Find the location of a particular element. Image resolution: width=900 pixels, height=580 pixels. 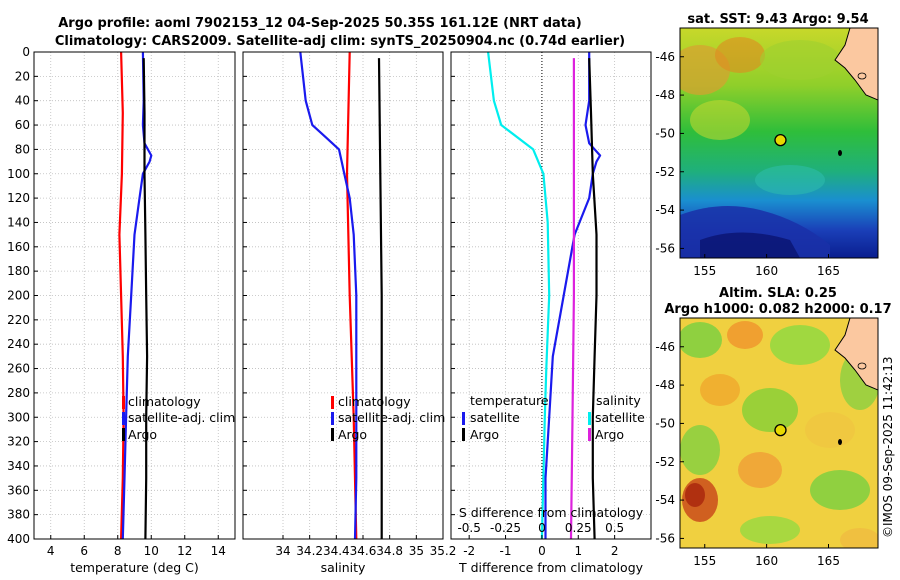

x-tick-label: 14 is located at coordinates (218, 551).